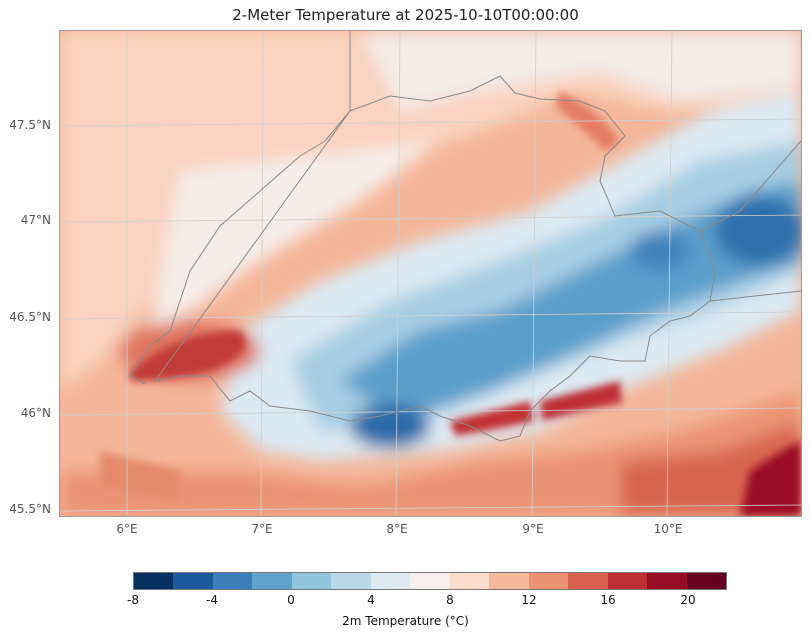 The height and width of the screenshot is (642, 811). I want to click on field-lake-como, so click(581, 401).